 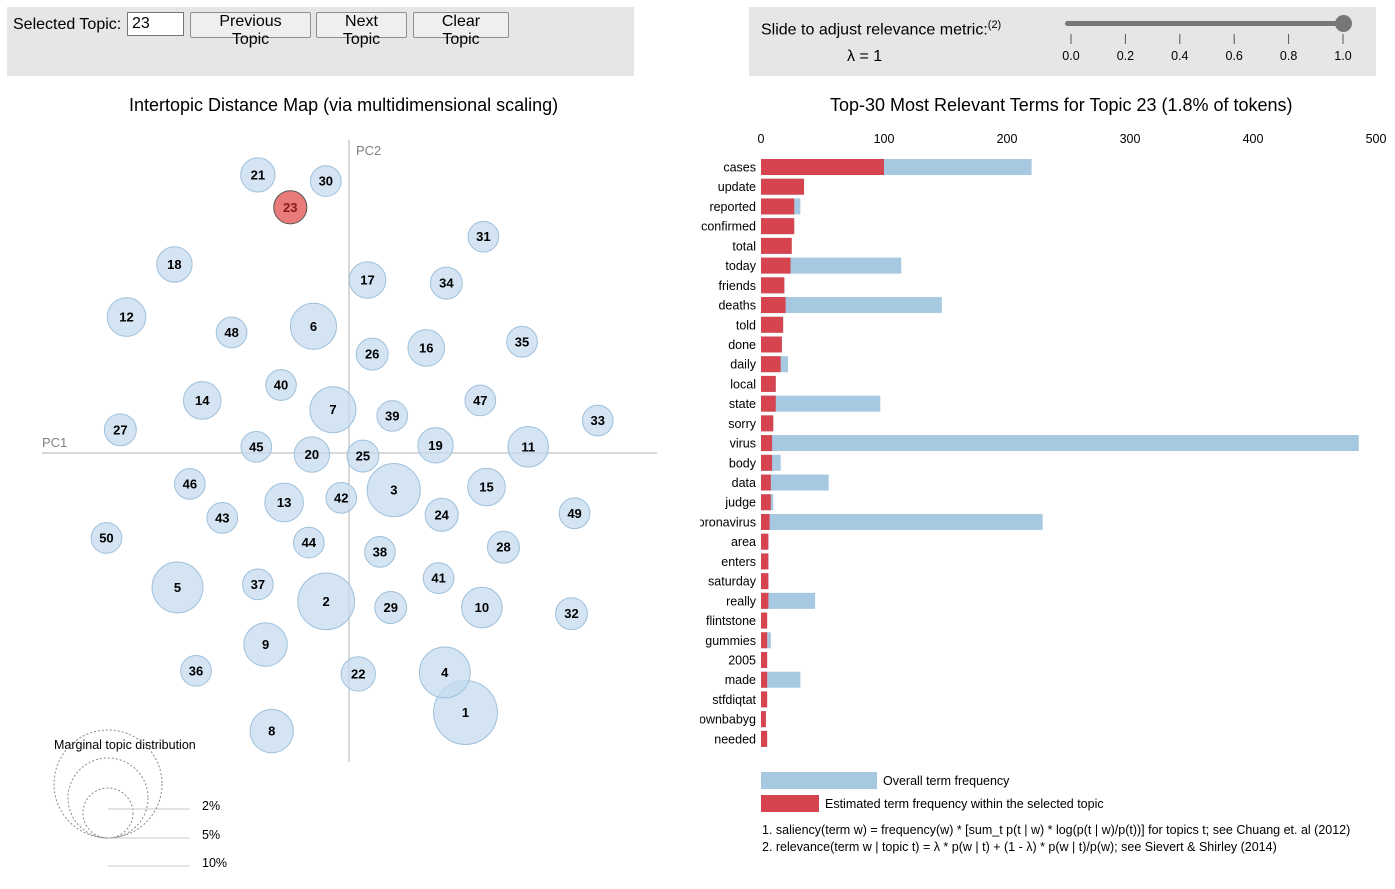 What do you see at coordinates (735, 739) in the screenshot?
I see `term-label: needed` at bounding box center [735, 739].